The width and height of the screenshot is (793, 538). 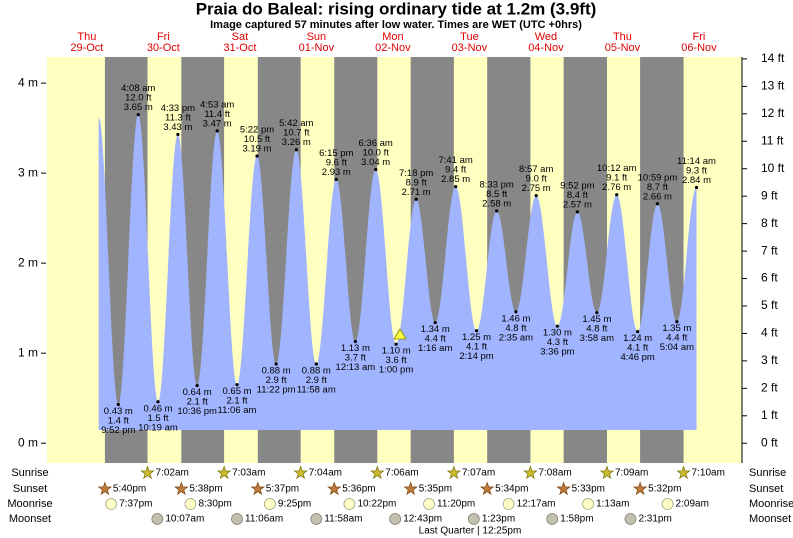 What do you see at coordinates (282, 489) in the screenshot?
I see `almanac-time: 5:37pm` at bounding box center [282, 489].